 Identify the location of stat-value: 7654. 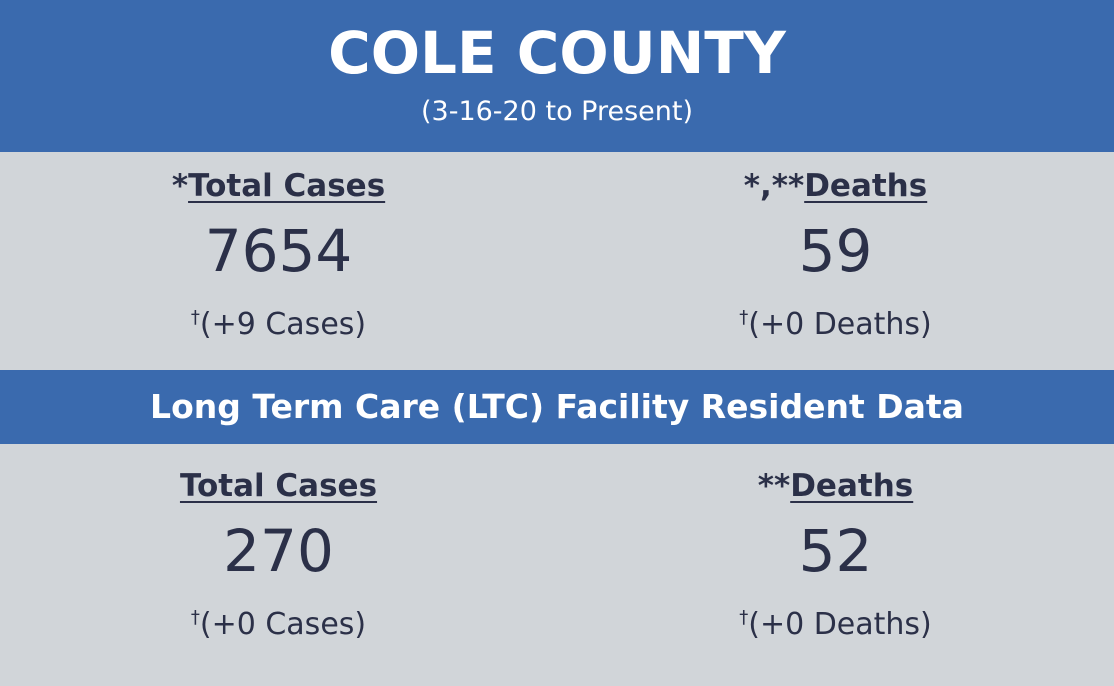
(278, 251).